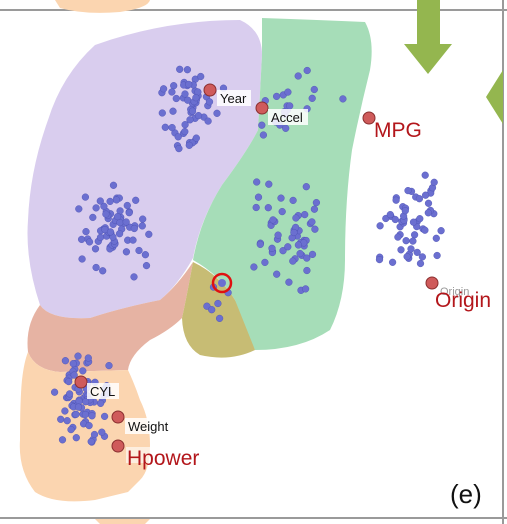  What do you see at coordinates (81, 382) in the screenshot?
I see `attr-marker-cyl` at bounding box center [81, 382].